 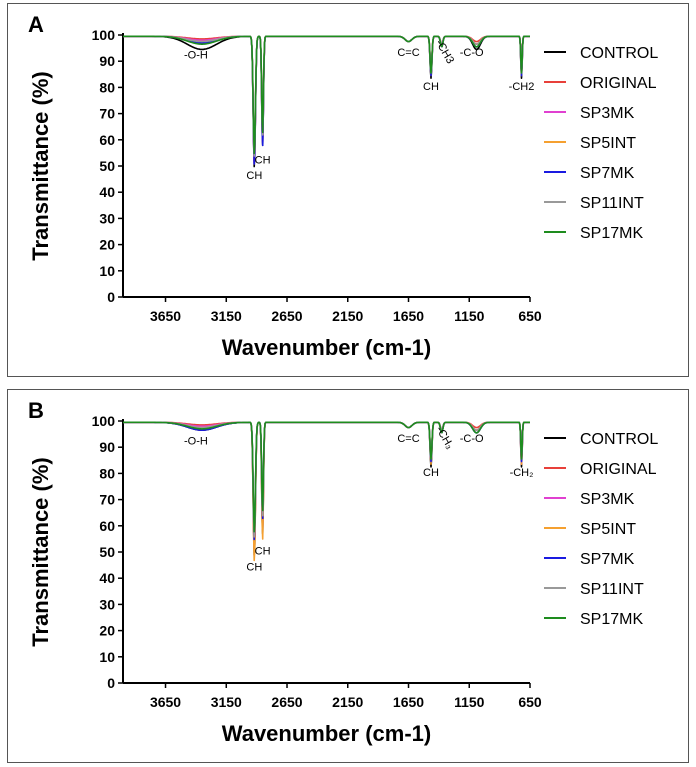 I want to click on peak-annotation: -CH3, so click(x=444, y=52).